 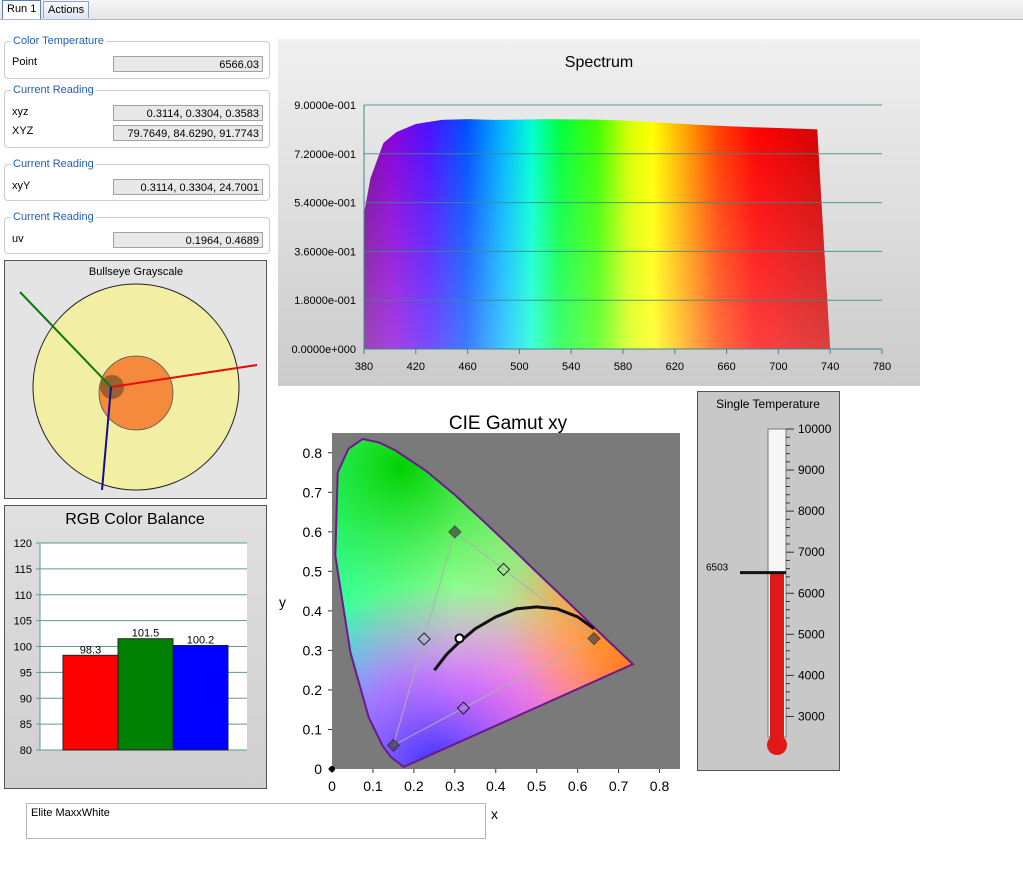 I want to click on y-tick-label: 0.5, so click(x=313, y=571).